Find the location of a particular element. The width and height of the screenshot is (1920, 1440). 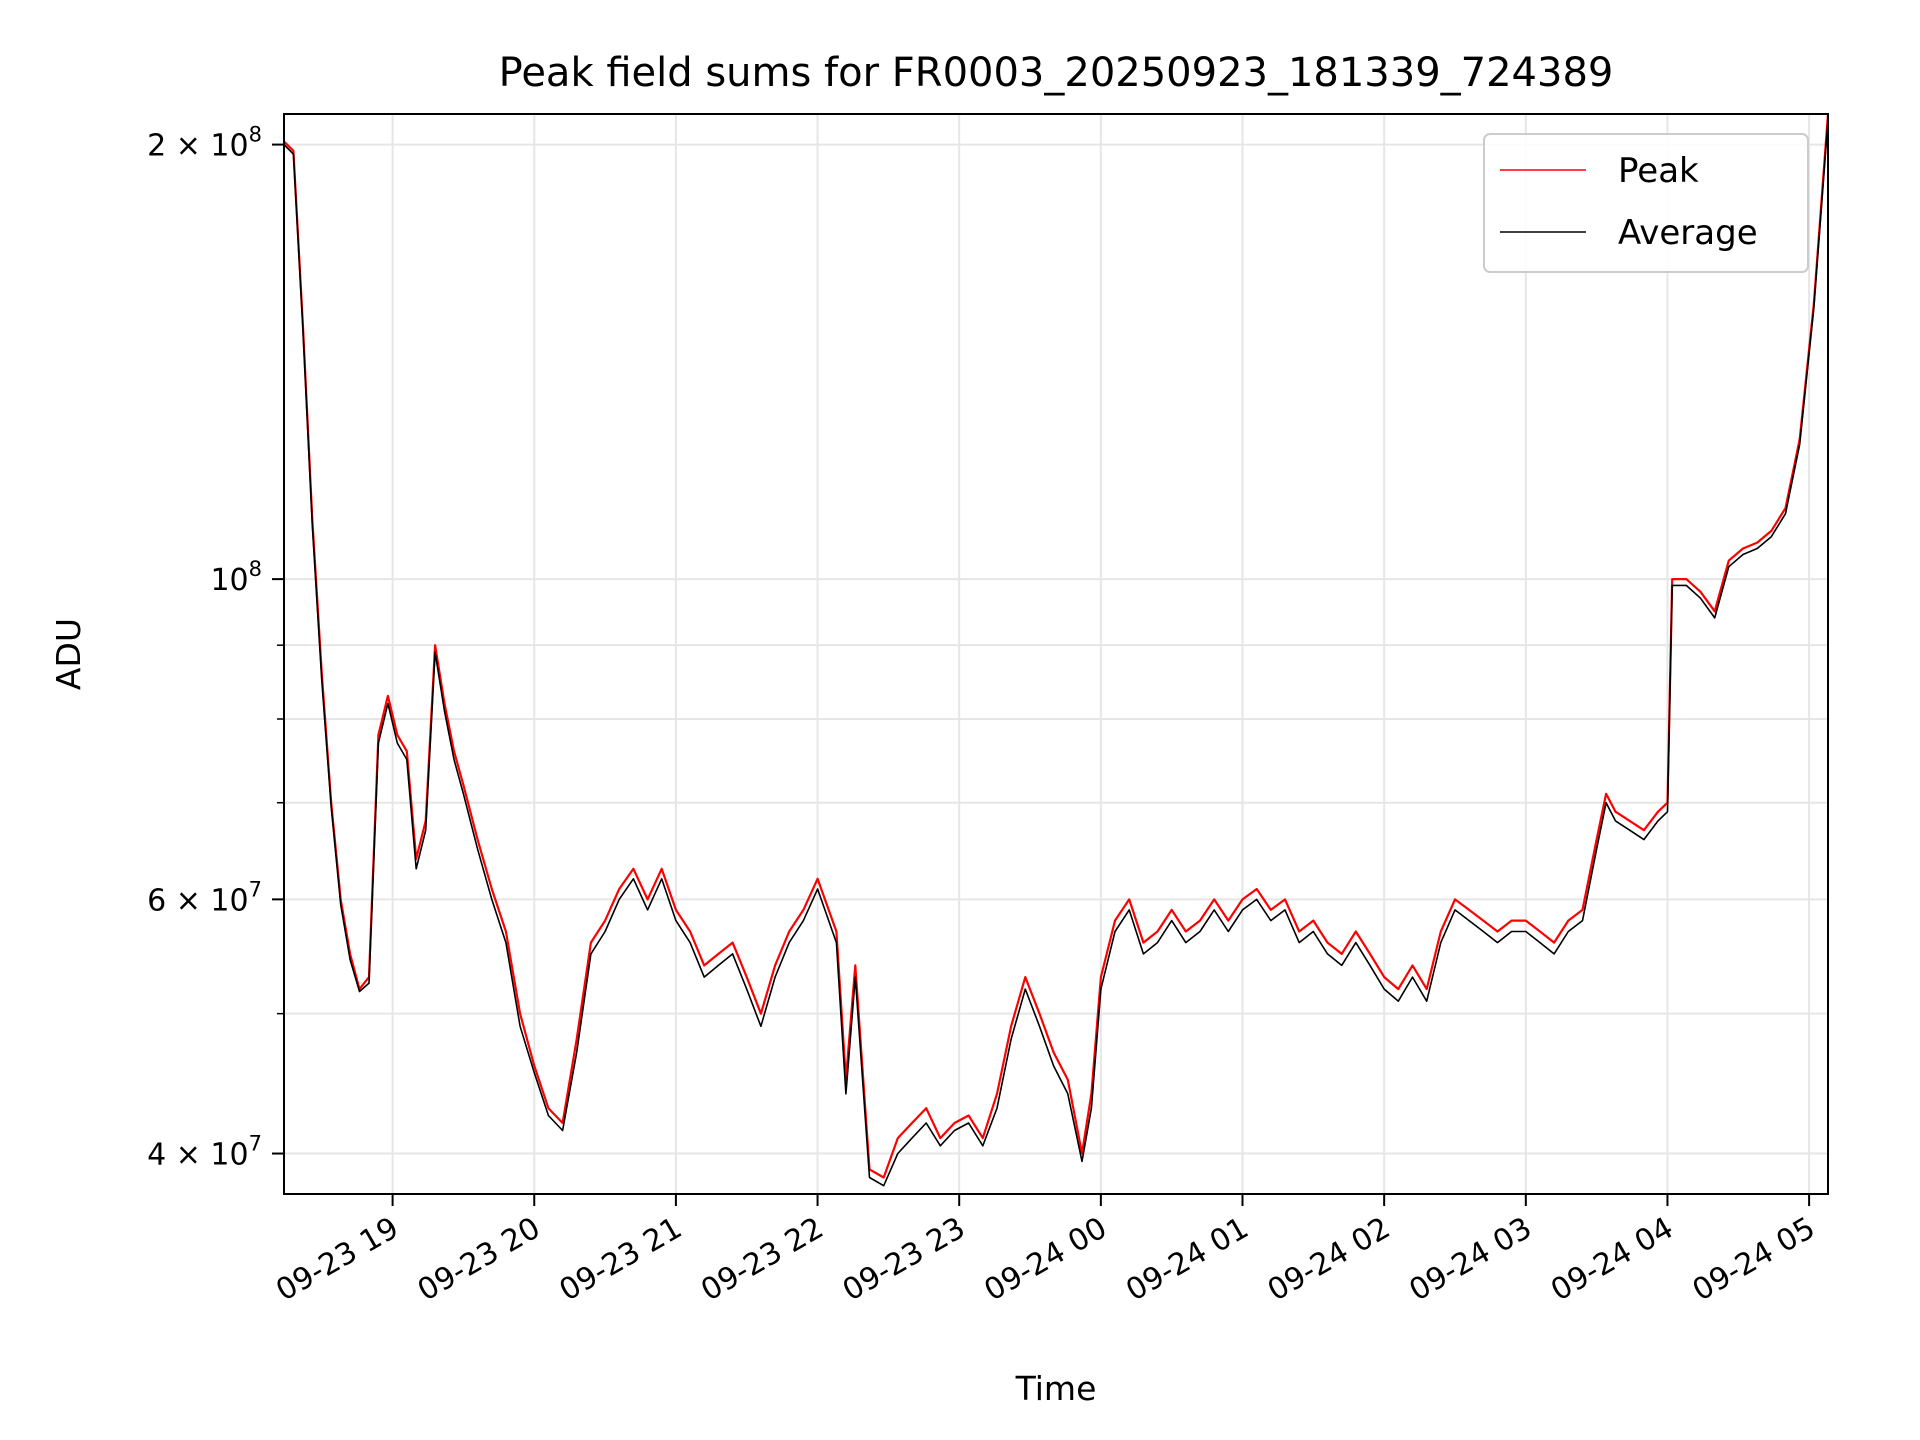

y-tick-label: 4 × 107 is located at coordinates (204, 1152).